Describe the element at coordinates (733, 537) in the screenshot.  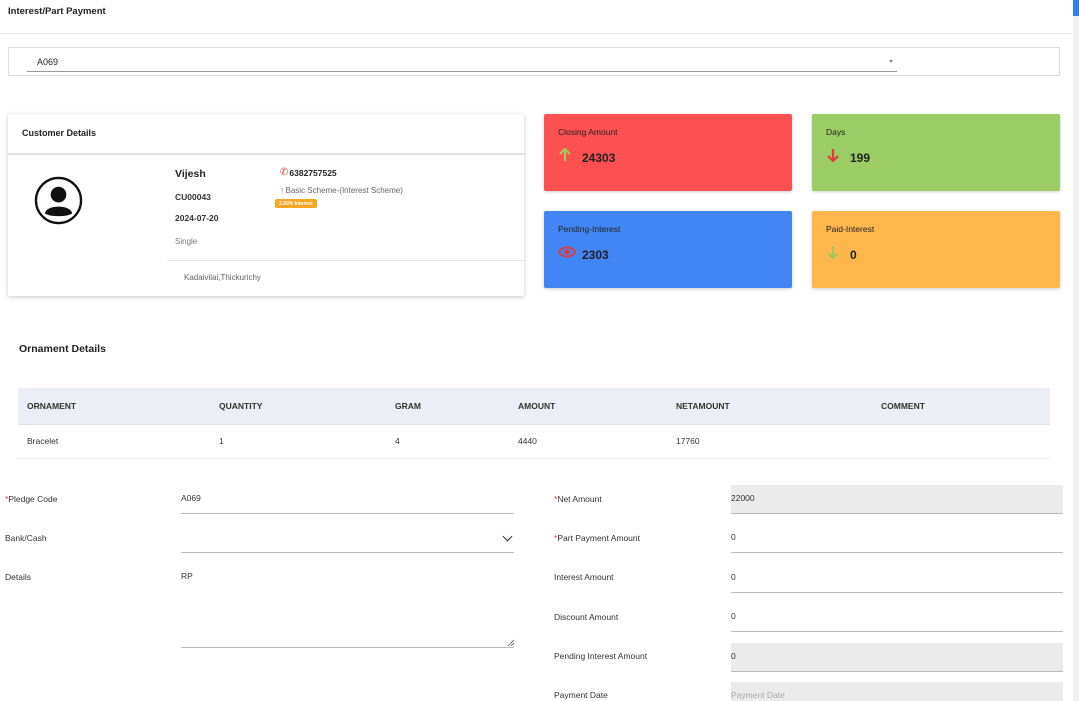
I see `part-payment-value: 0` at that location.